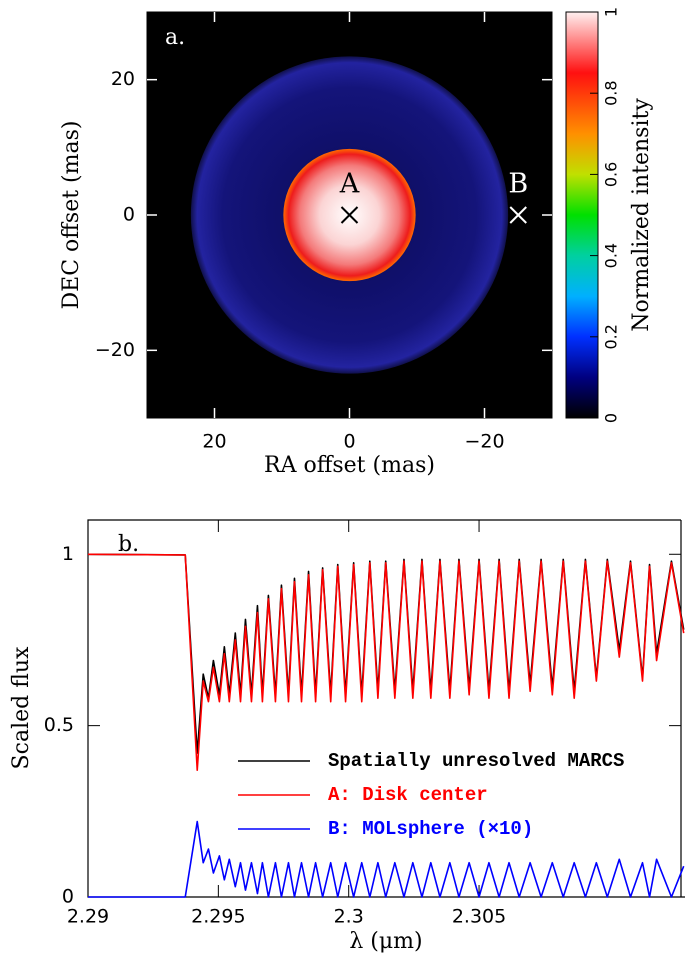  What do you see at coordinates (386, 859) in the screenshot?
I see `series-line` at bounding box center [386, 859].